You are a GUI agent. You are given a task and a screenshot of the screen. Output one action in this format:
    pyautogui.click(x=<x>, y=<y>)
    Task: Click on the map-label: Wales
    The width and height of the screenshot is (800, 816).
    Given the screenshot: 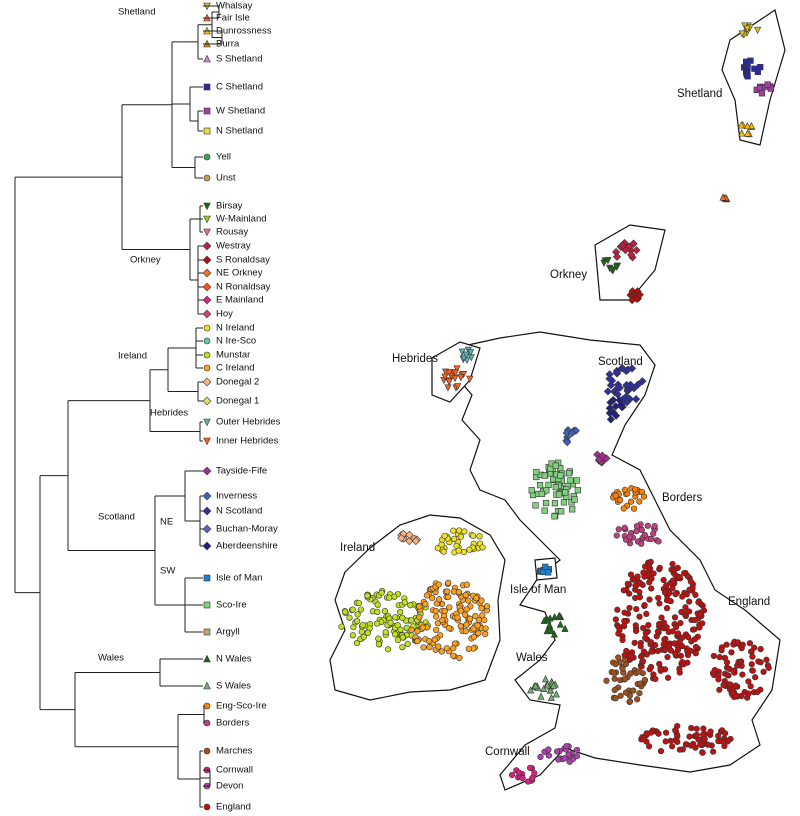 What is the action you would take?
    pyautogui.click(x=532, y=658)
    